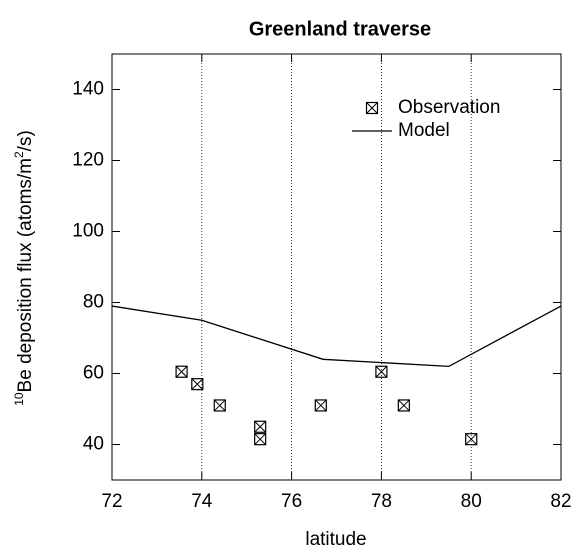 Image resolution: width=574 pixels, height=551 pixels. I want to click on y-tick-label: 80, so click(93, 302).